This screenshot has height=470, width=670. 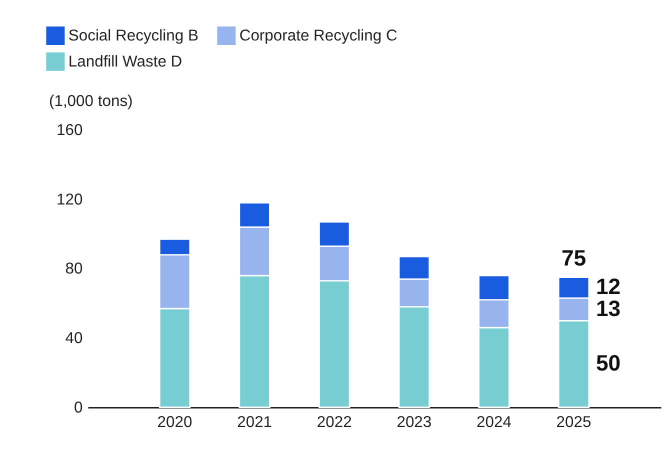 I want to click on y-tick-label: 160, so click(x=69, y=131).